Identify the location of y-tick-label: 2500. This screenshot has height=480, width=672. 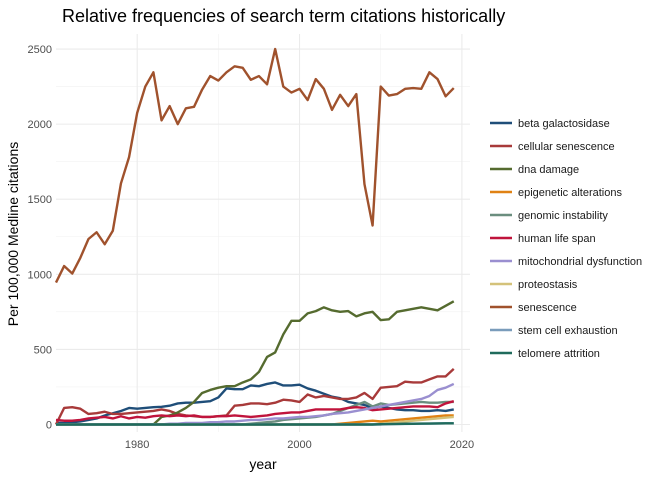
(40, 50).